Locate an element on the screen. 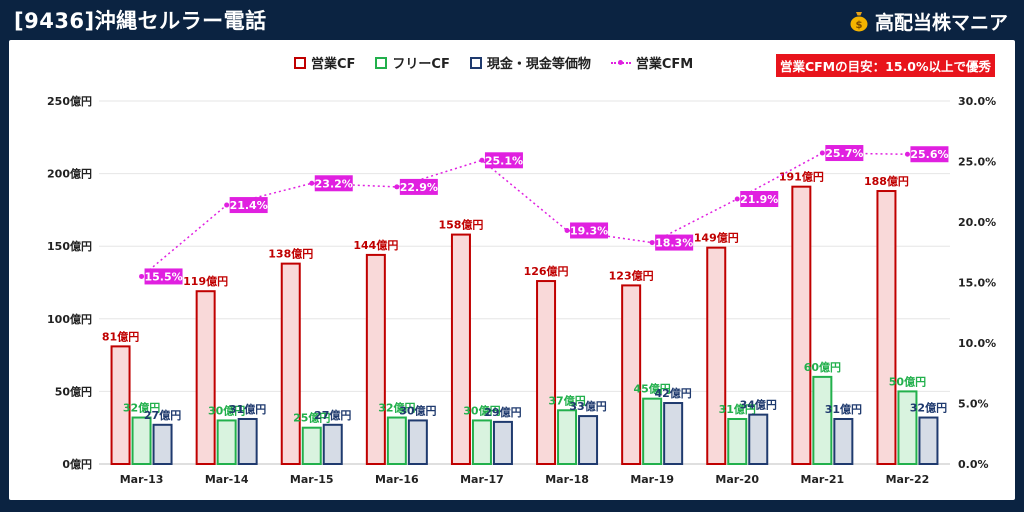 This screenshot has width=1024, height=512. data-label-free-cf: 31億円 is located at coordinates (737, 409).